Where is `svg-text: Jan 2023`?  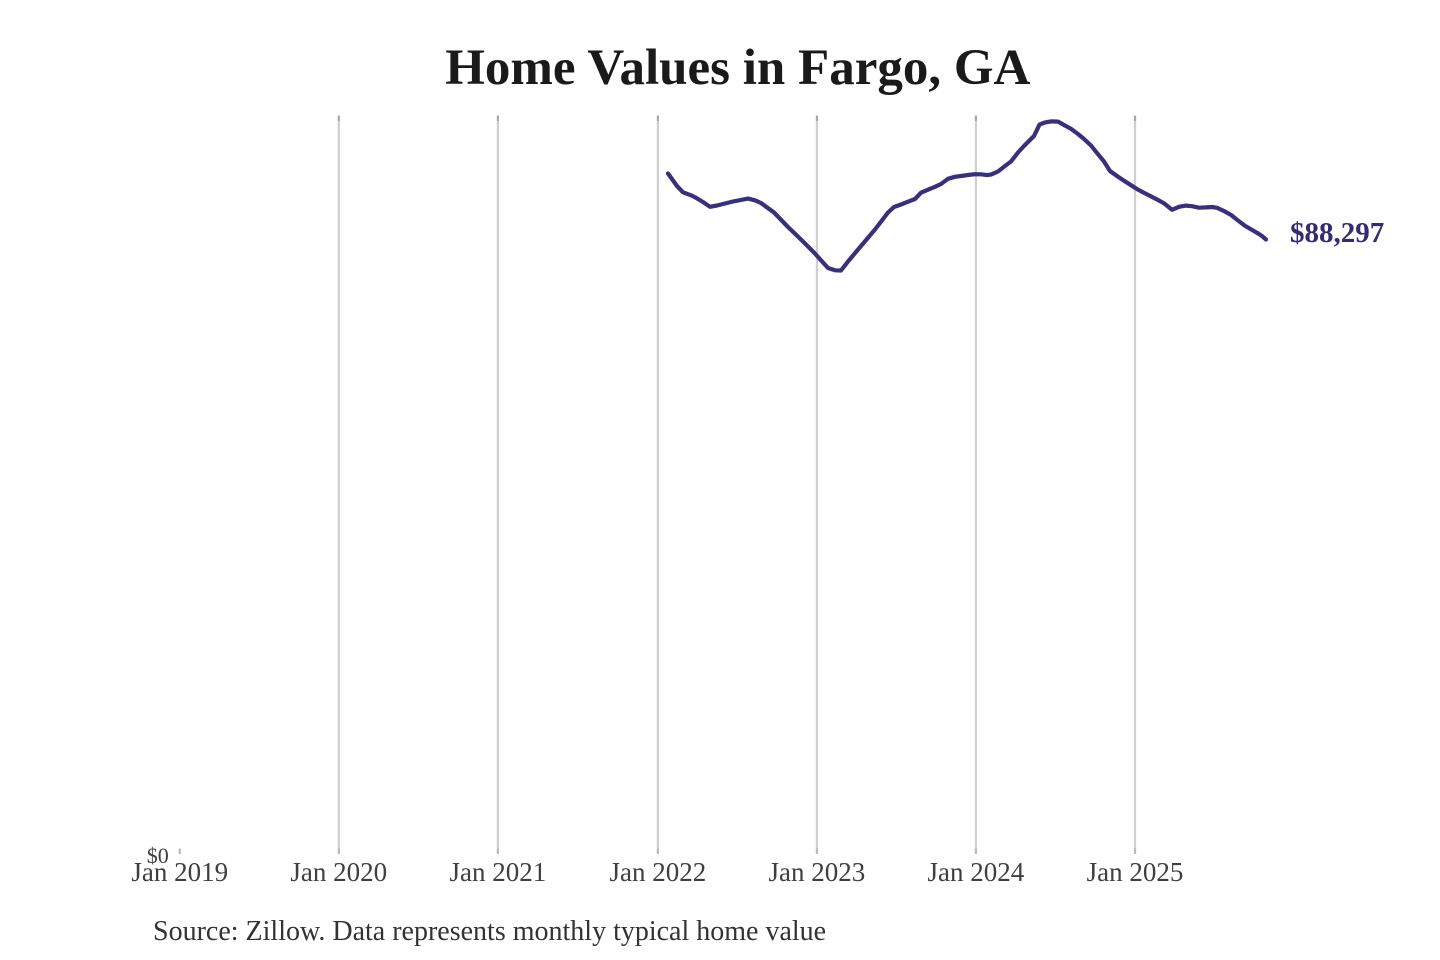
svg-text: Jan 2023 is located at coordinates (817, 872).